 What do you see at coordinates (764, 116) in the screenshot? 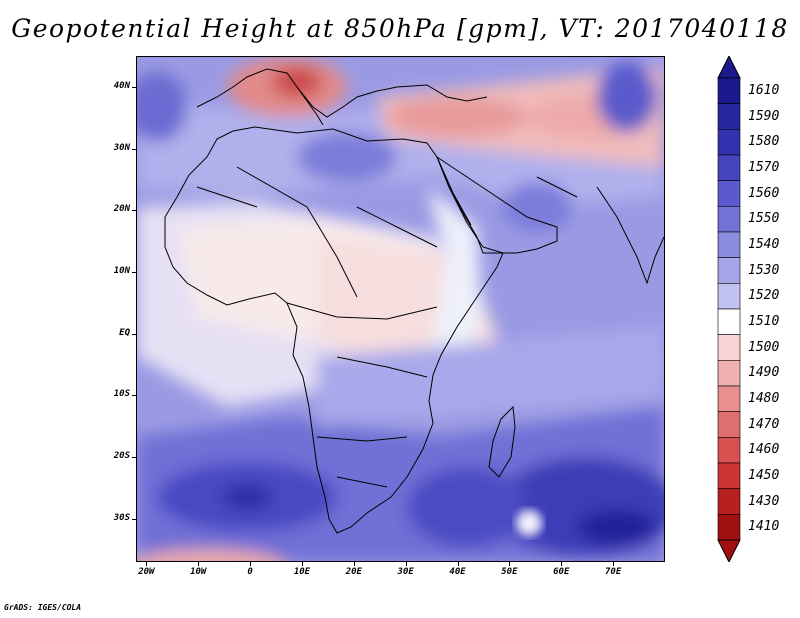
I see `colorbar-label: 1590` at bounding box center [764, 116].